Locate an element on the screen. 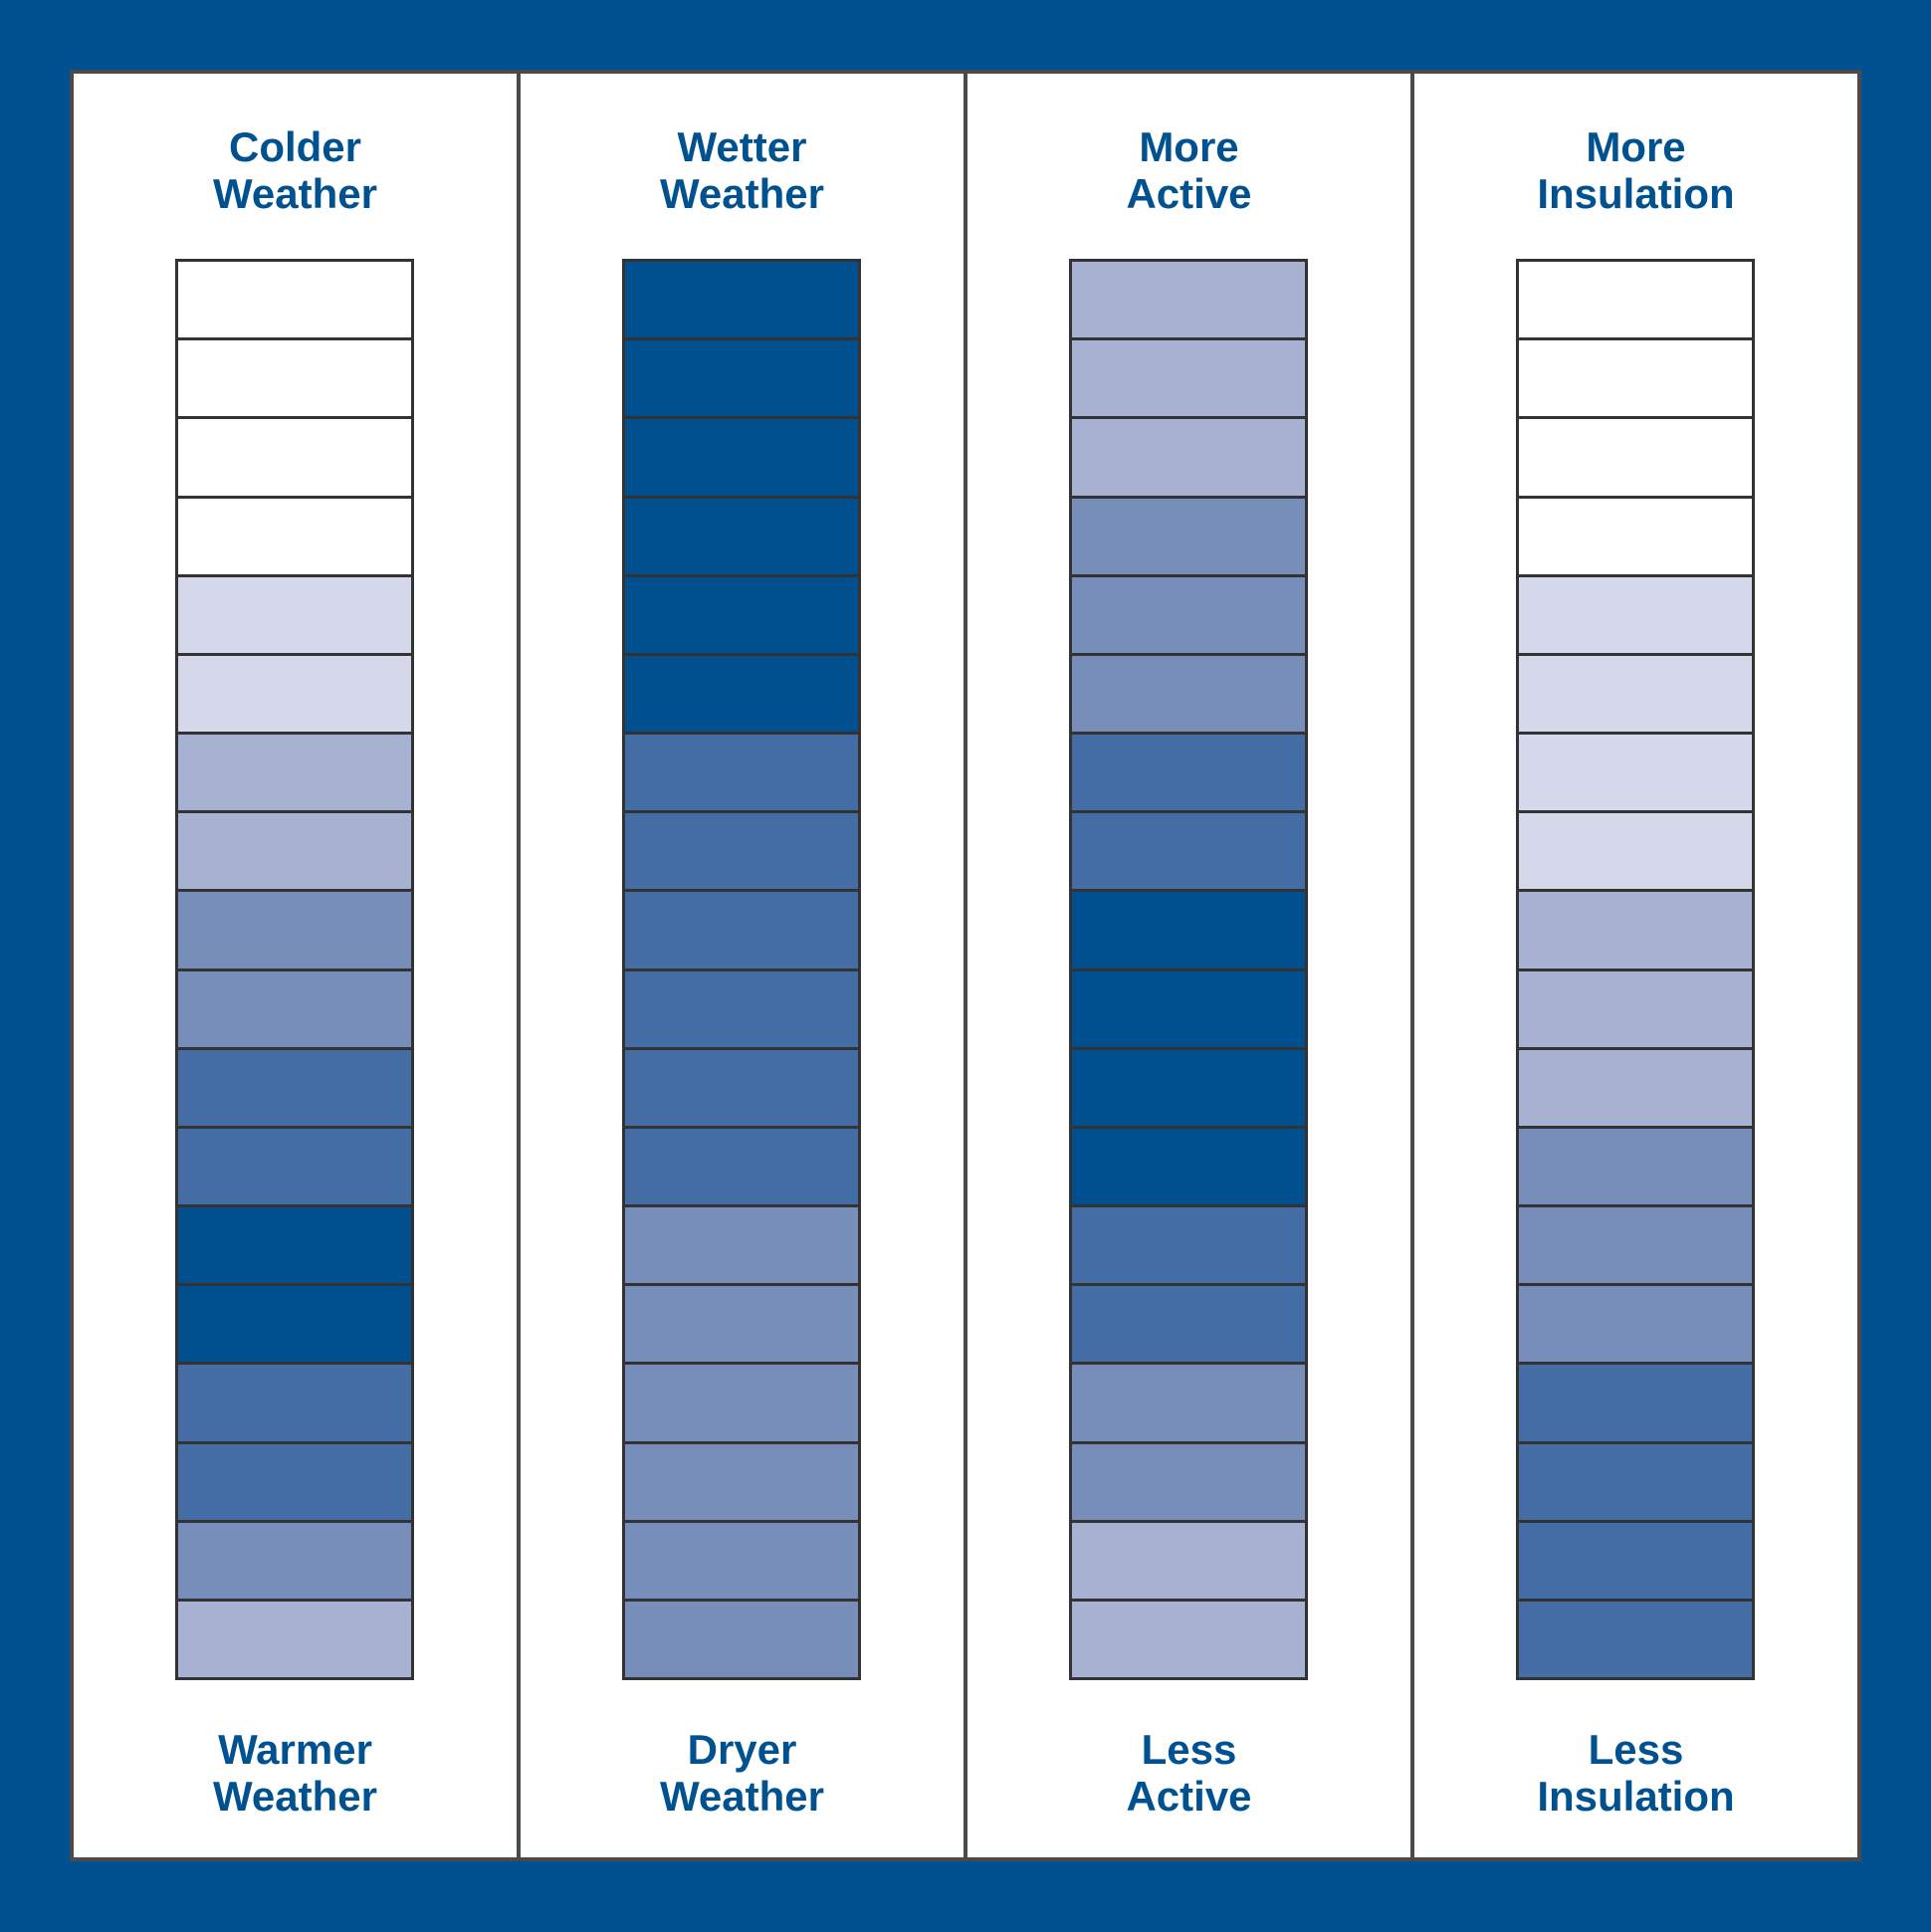 This screenshot has height=1932, width=1931. column-top-label: More Active is located at coordinates (1189, 170).